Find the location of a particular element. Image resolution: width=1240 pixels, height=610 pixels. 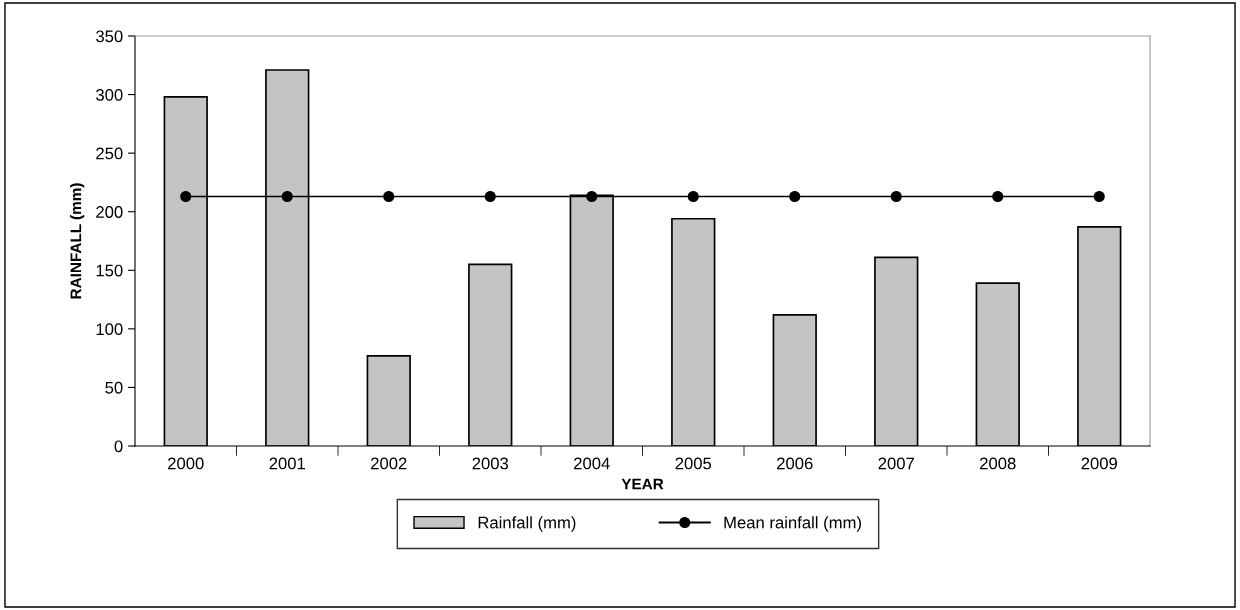

x-tick-label: 2004 is located at coordinates (592, 463).